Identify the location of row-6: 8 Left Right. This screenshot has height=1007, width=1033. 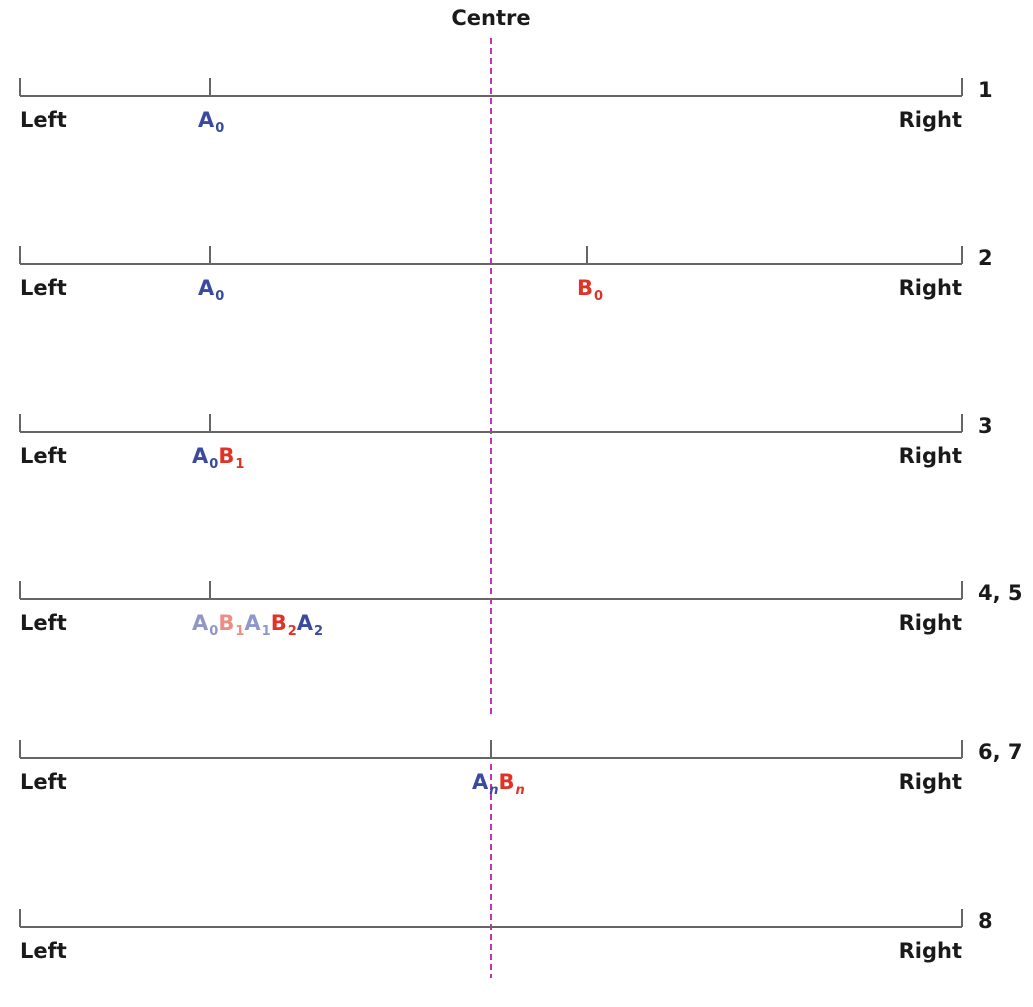
(516, 958).